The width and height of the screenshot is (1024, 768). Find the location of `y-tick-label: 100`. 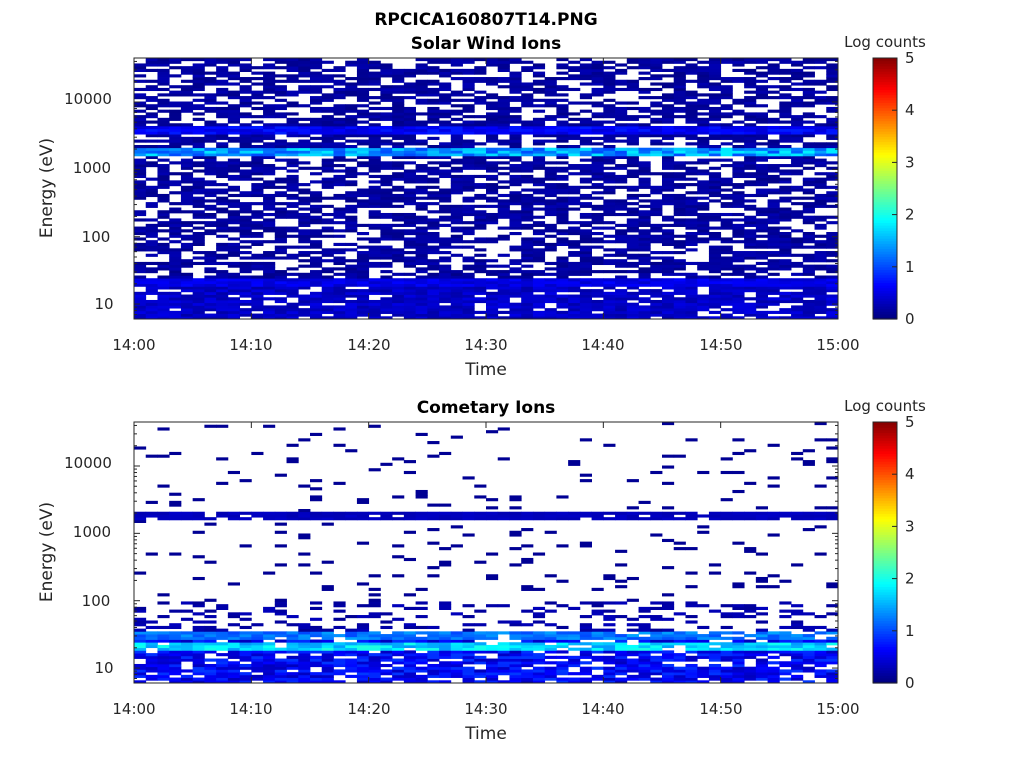

y-tick-label: 100 is located at coordinates (96, 237).